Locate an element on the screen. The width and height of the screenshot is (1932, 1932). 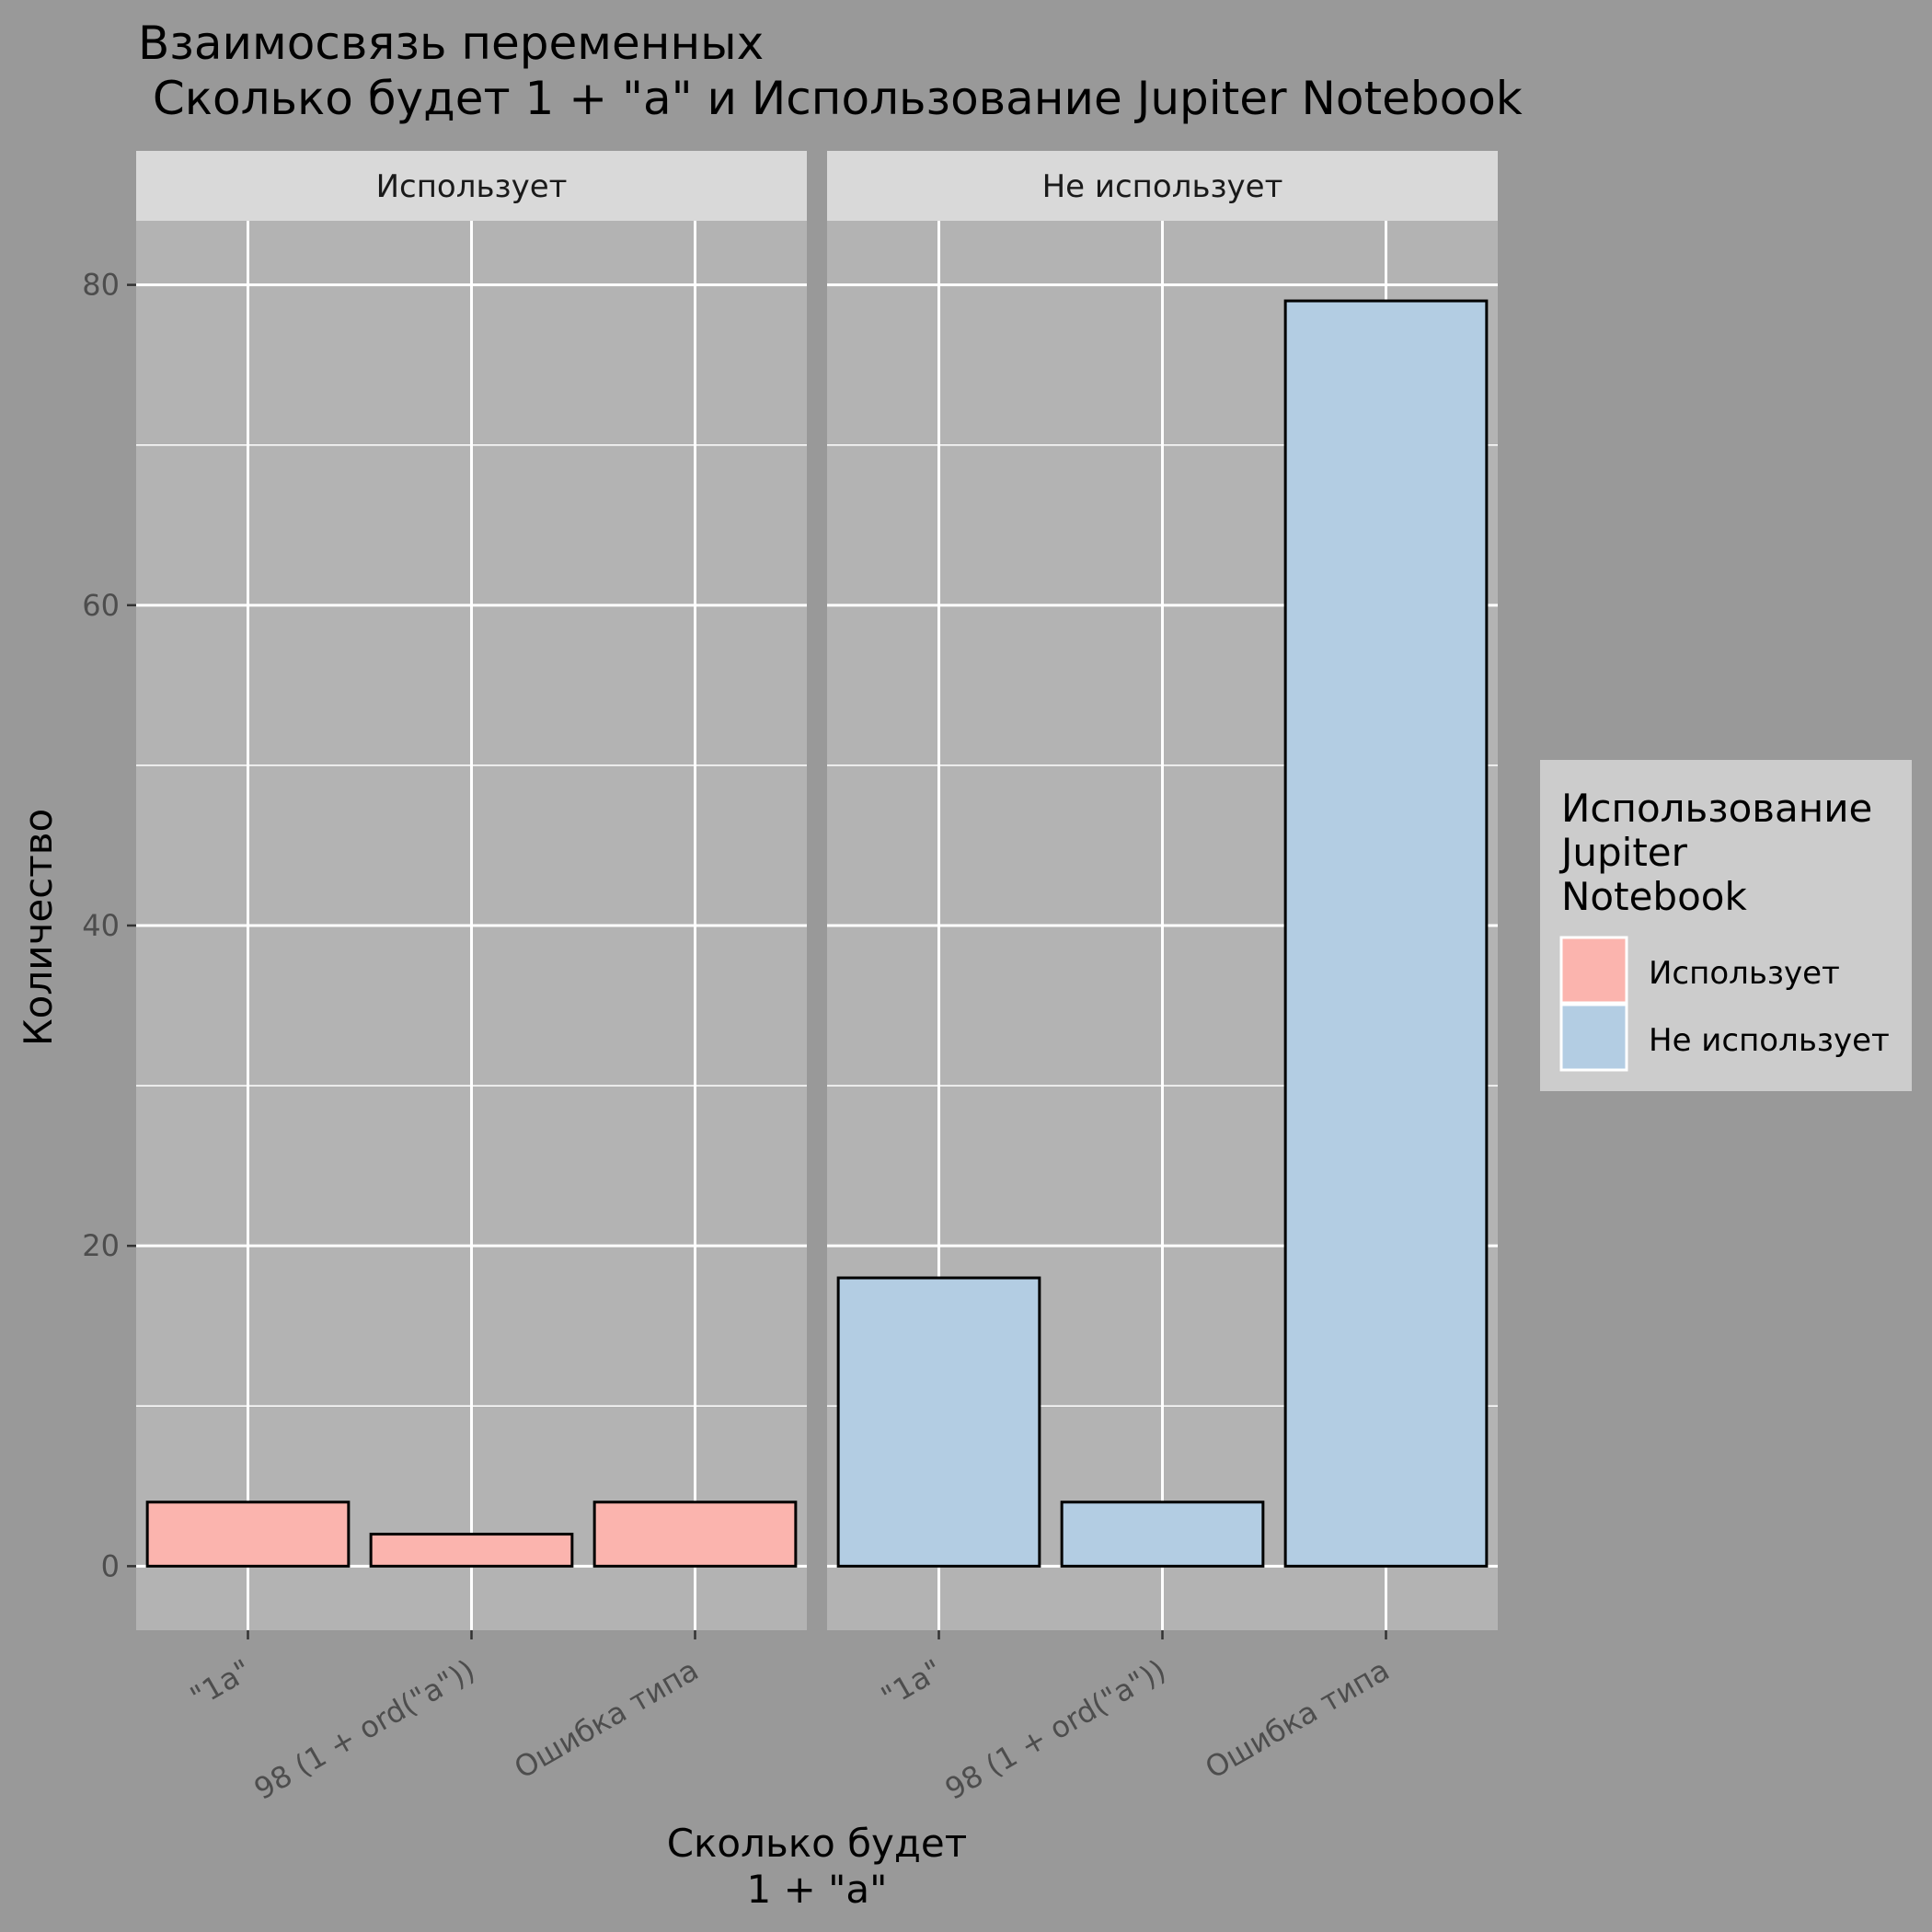
legend-title-line2: Jupiter is located at coordinates (1623, 852).